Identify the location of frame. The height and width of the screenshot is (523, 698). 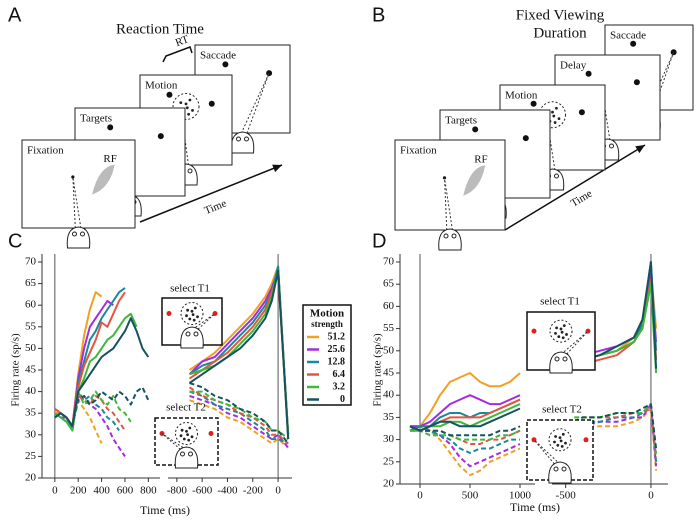
(78, 184).